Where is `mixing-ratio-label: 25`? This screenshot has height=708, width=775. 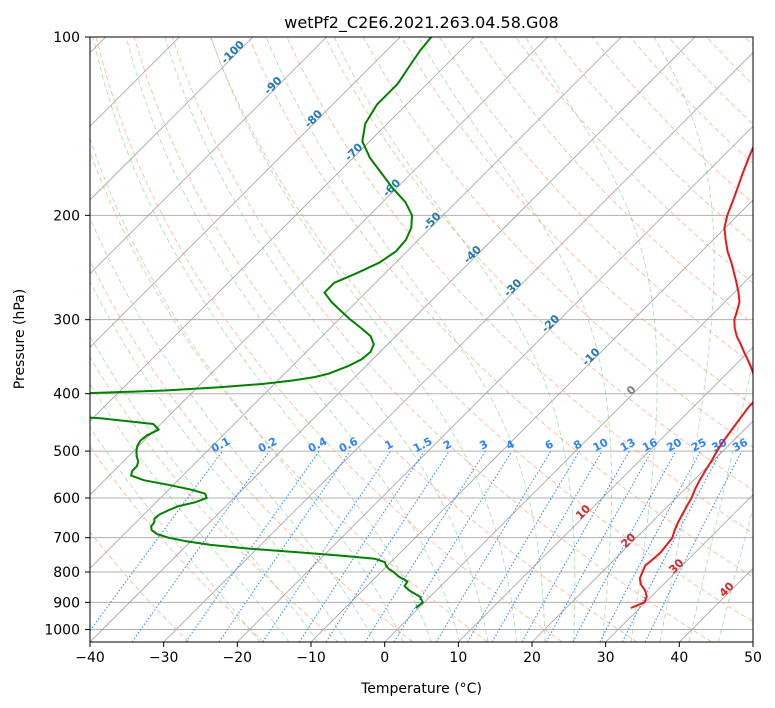 mixing-ratio-label: 25 is located at coordinates (699, 445).